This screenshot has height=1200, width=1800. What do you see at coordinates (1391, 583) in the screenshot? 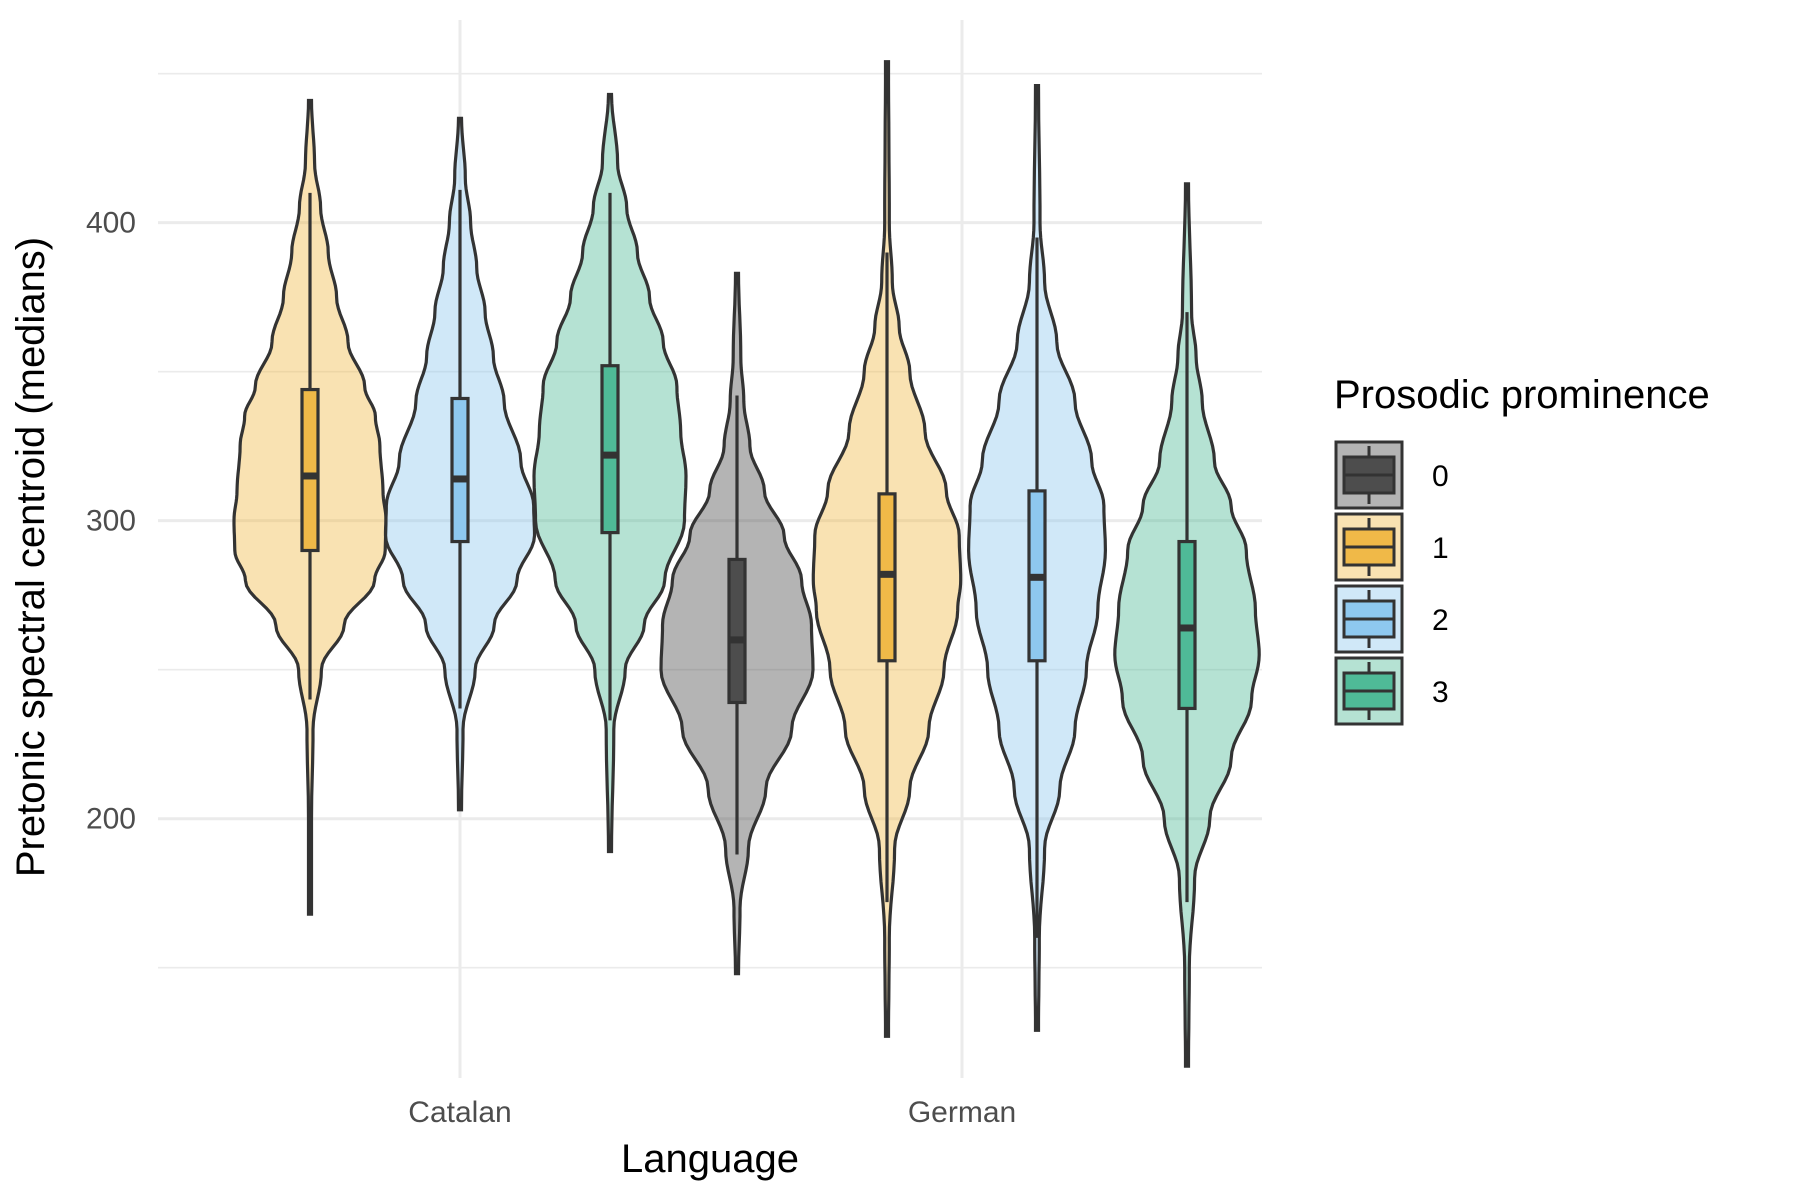
I see `legend-keys: 0 1 2 3` at bounding box center [1391, 583].